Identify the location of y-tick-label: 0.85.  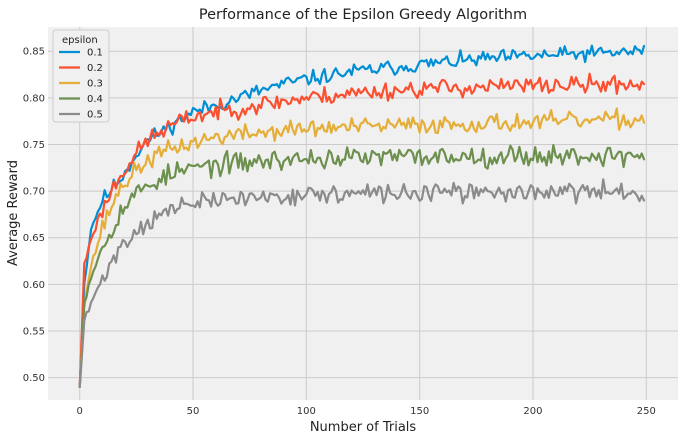
(34, 52).